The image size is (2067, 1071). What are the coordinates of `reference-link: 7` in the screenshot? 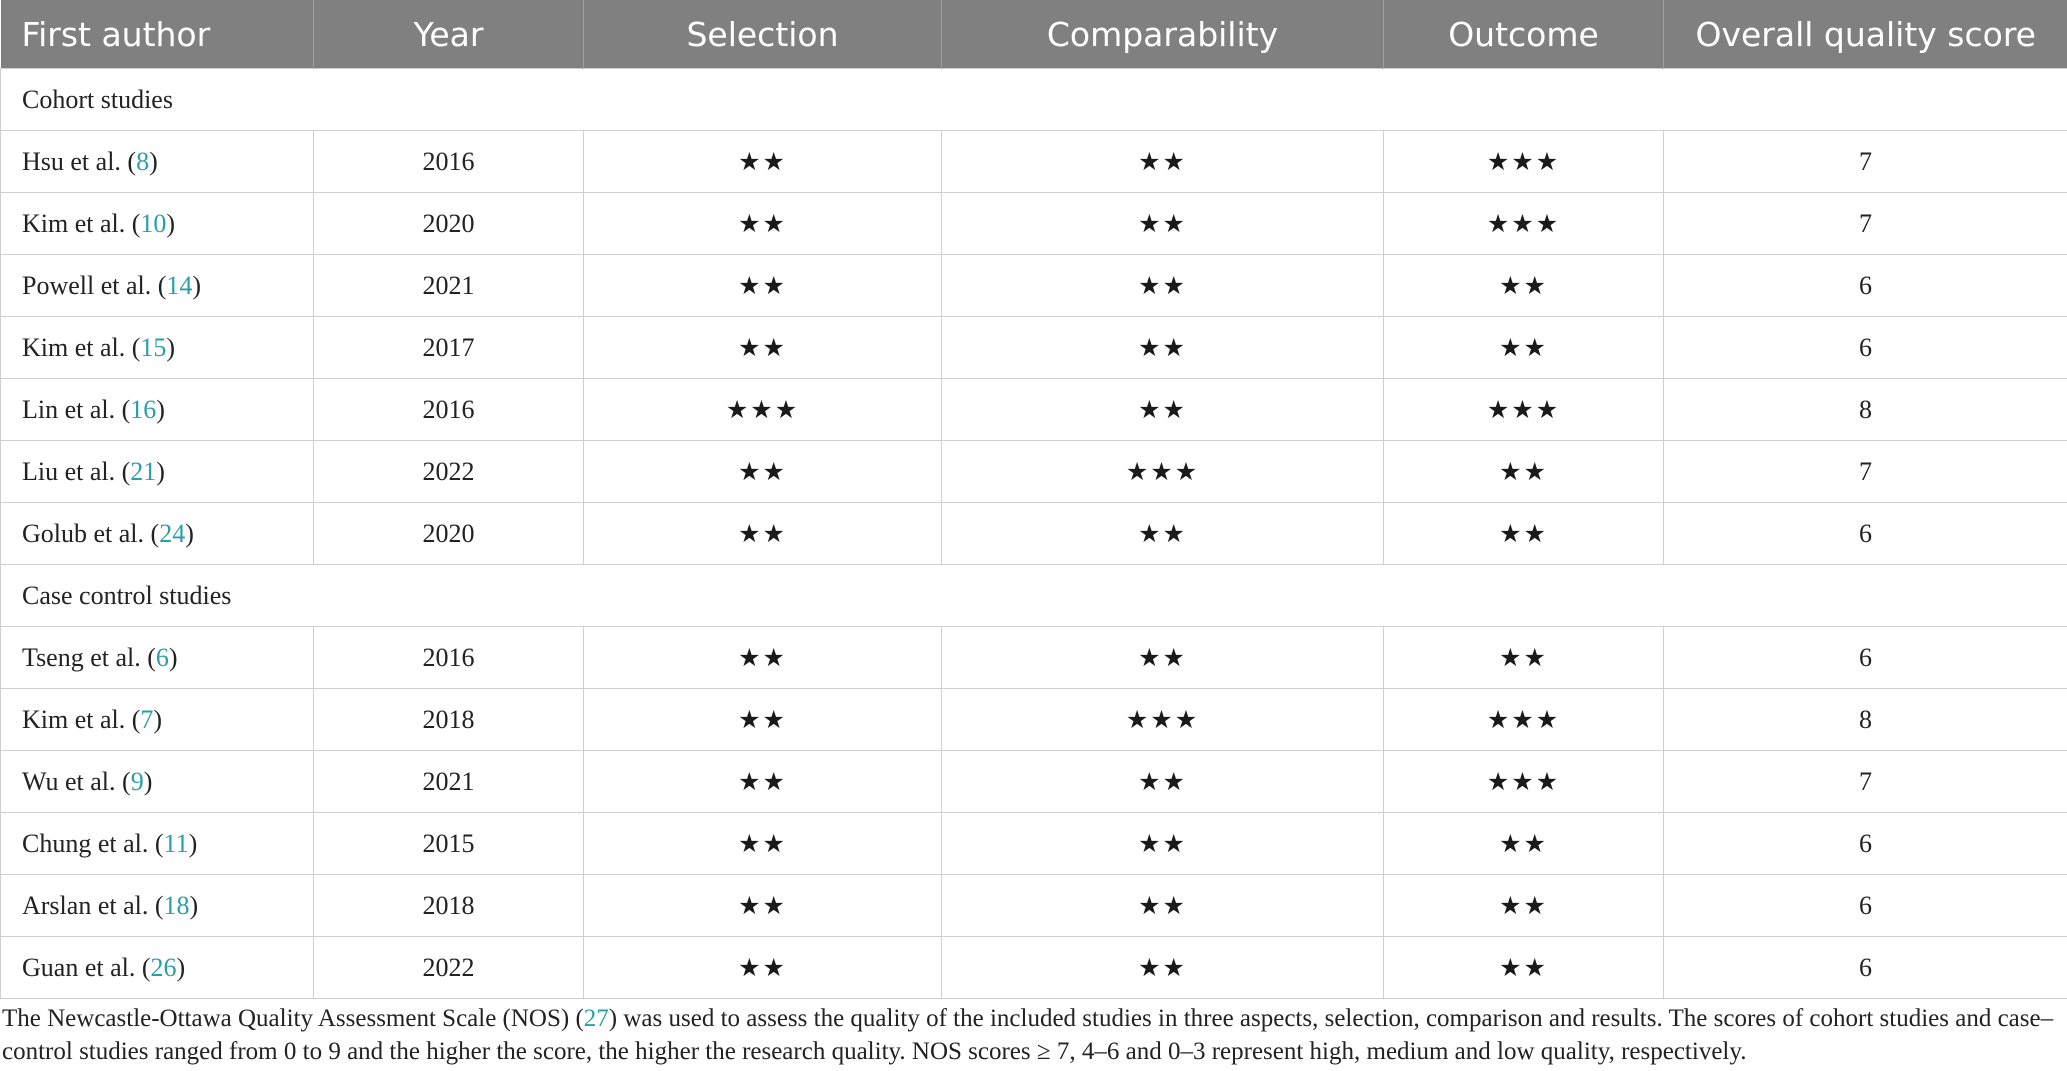 It's located at (147, 719).